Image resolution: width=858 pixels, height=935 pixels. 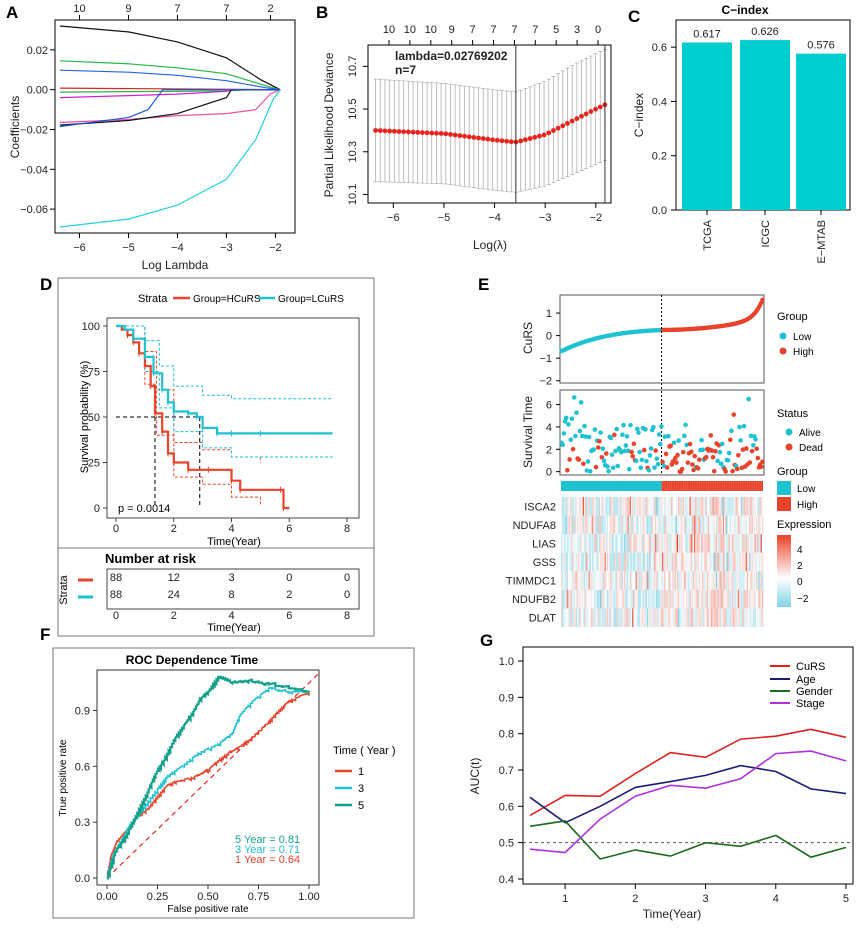 What do you see at coordinates (800, 550) in the screenshot?
I see `e-expr-tick-4: 4` at bounding box center [800, 550].